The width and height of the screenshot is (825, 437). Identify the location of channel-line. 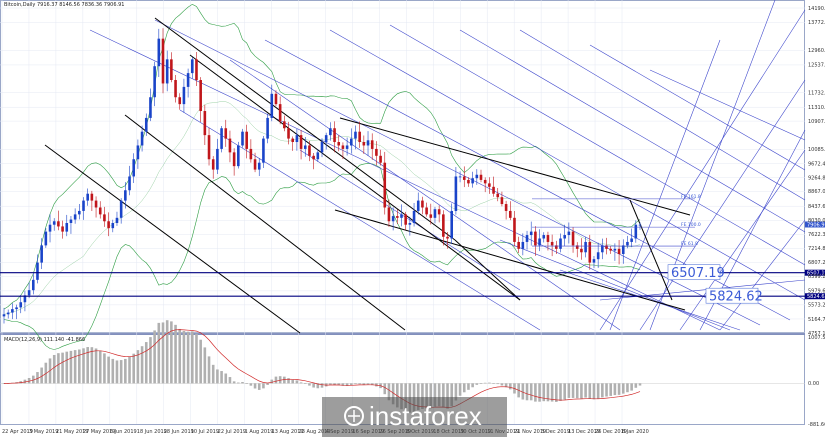
(651, 250).